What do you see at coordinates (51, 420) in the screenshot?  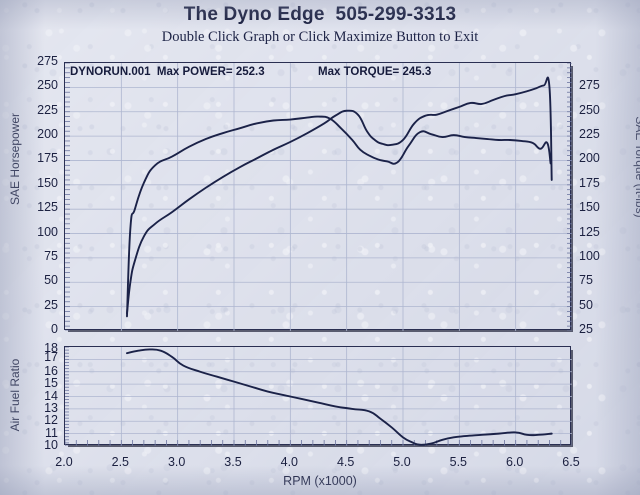 I see `y-tick-afr-12: 12` at bounding box center [51, 420].